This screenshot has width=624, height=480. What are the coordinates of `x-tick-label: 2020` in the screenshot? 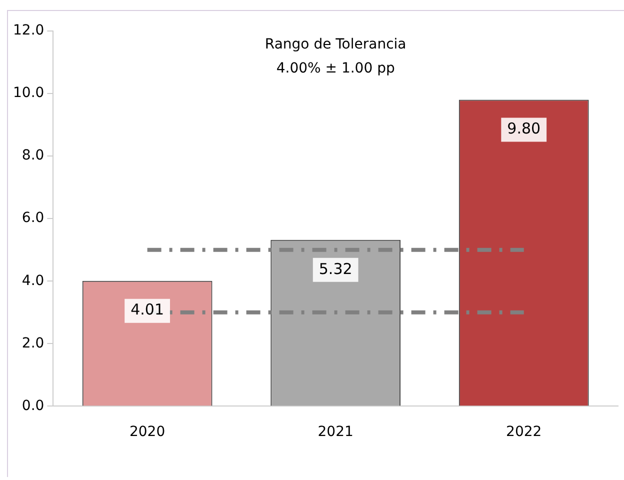 It's located at (147, 432).